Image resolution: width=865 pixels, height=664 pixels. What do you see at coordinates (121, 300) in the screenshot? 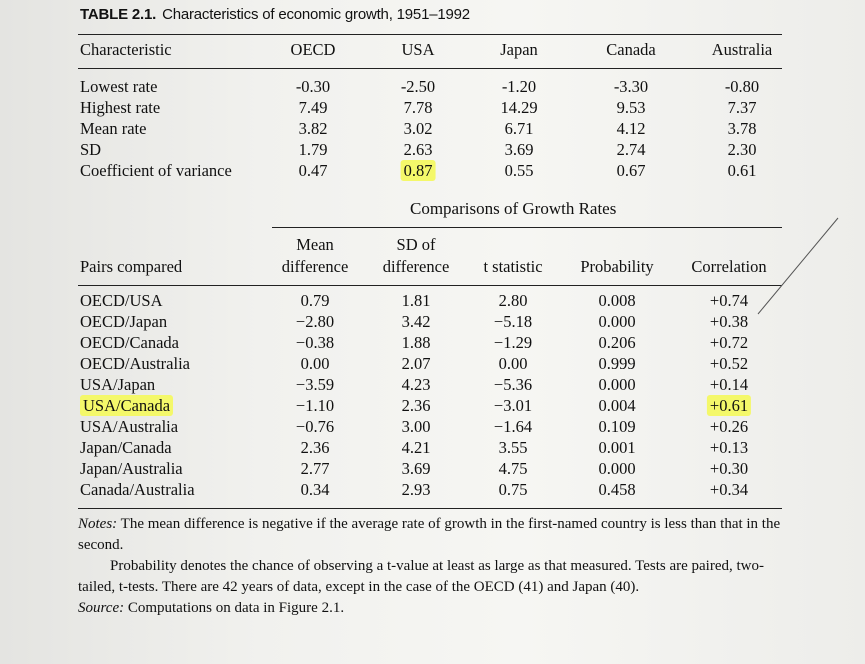
I see `pair-label: OECD/USA` at bounding box center [121, 300].